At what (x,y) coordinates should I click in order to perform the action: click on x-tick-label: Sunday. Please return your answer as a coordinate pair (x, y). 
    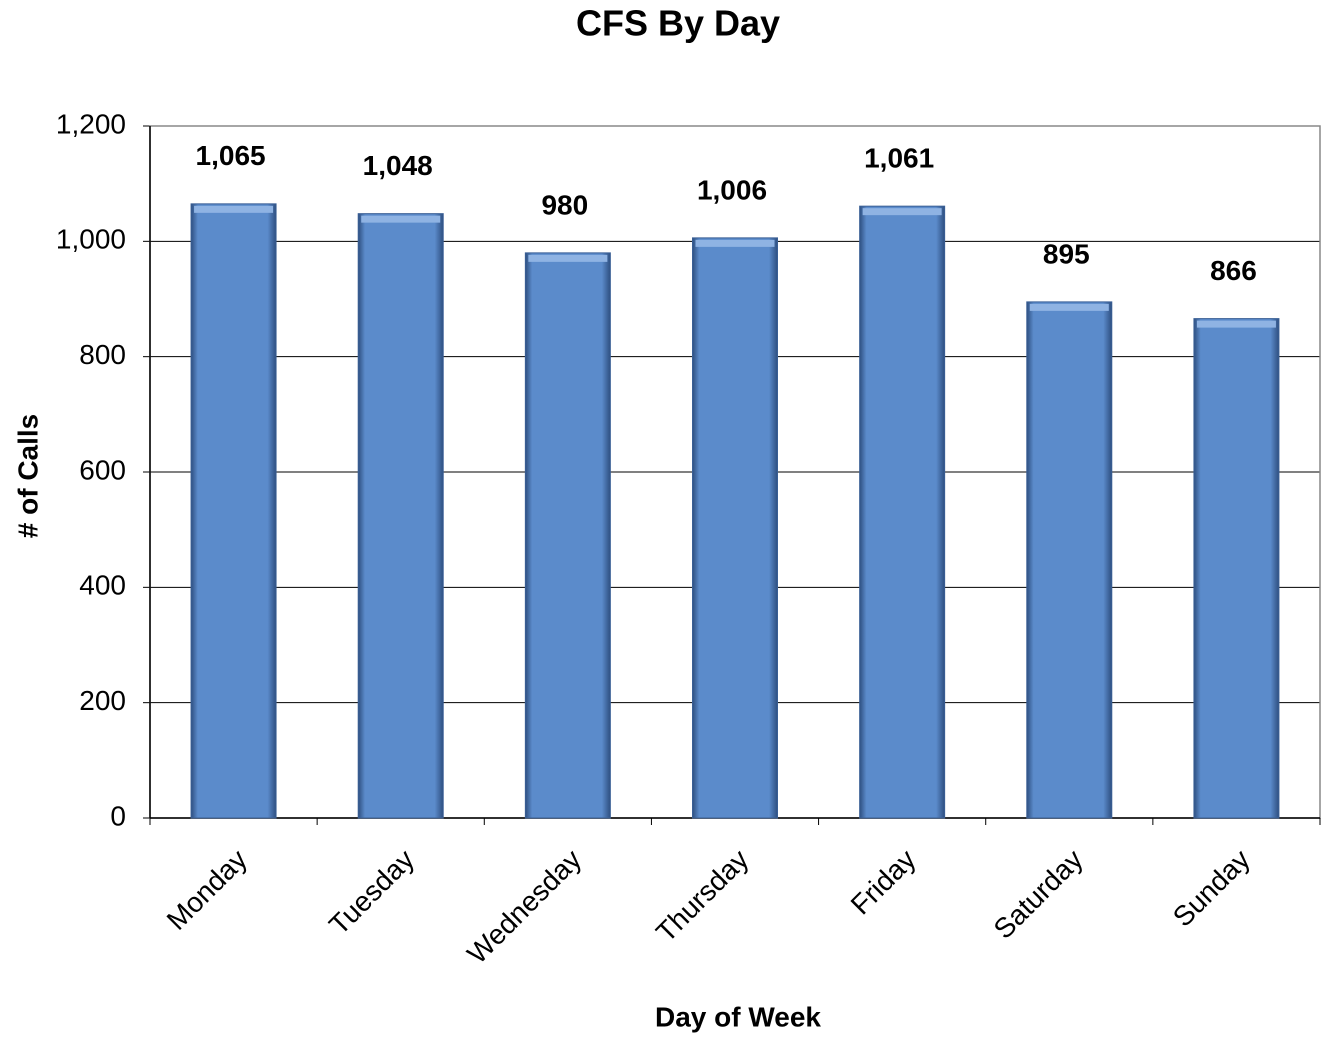
    Looking at the image, I should click on (1211, 888).